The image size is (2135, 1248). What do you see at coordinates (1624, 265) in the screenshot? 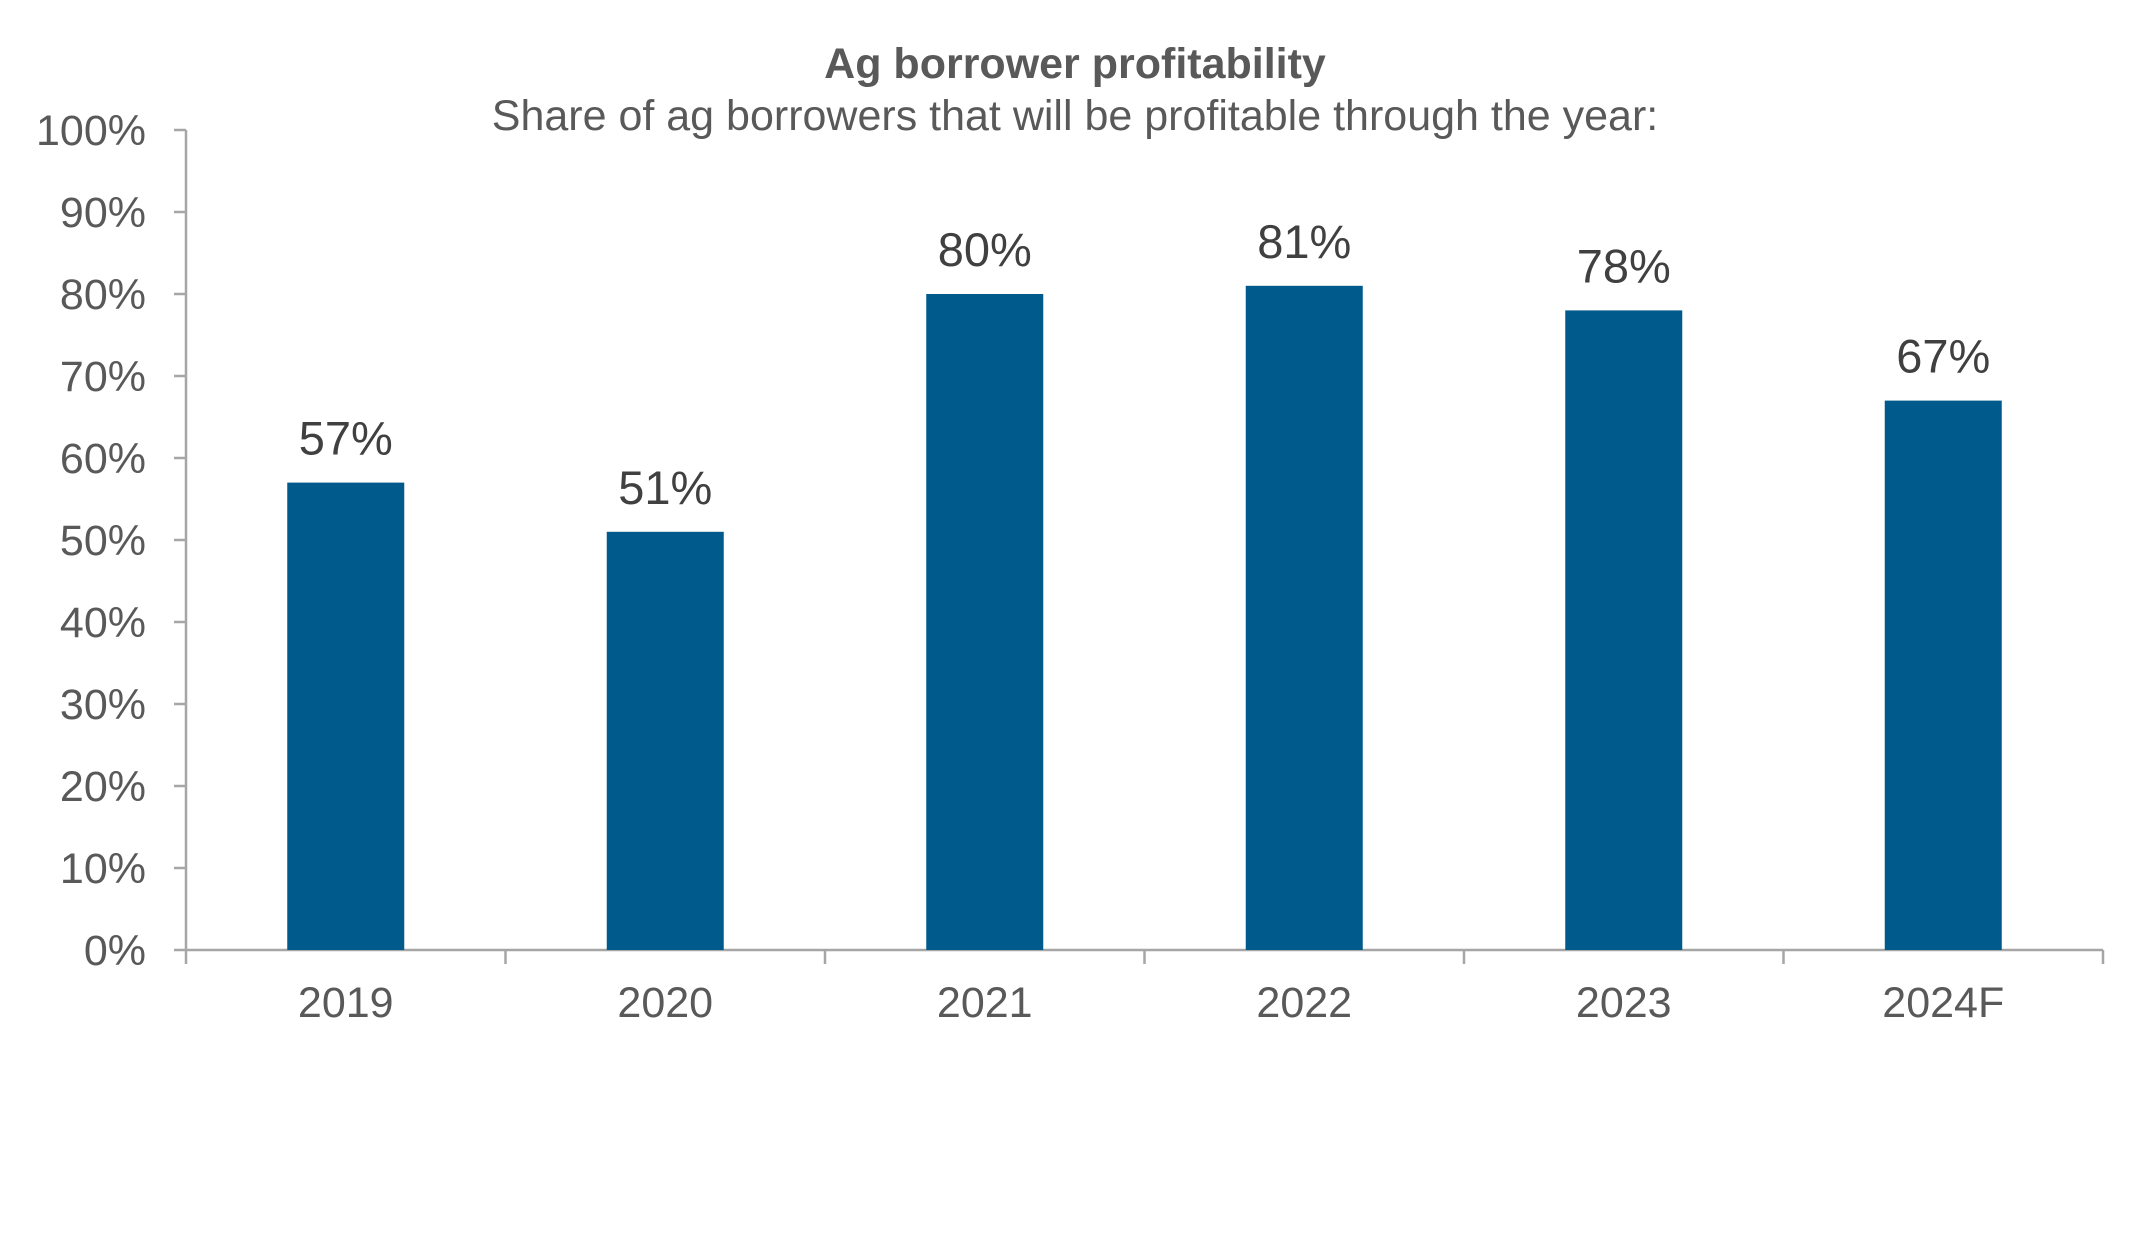
I see `bar-data-label: 78%` at bounding box center [1624, 265].